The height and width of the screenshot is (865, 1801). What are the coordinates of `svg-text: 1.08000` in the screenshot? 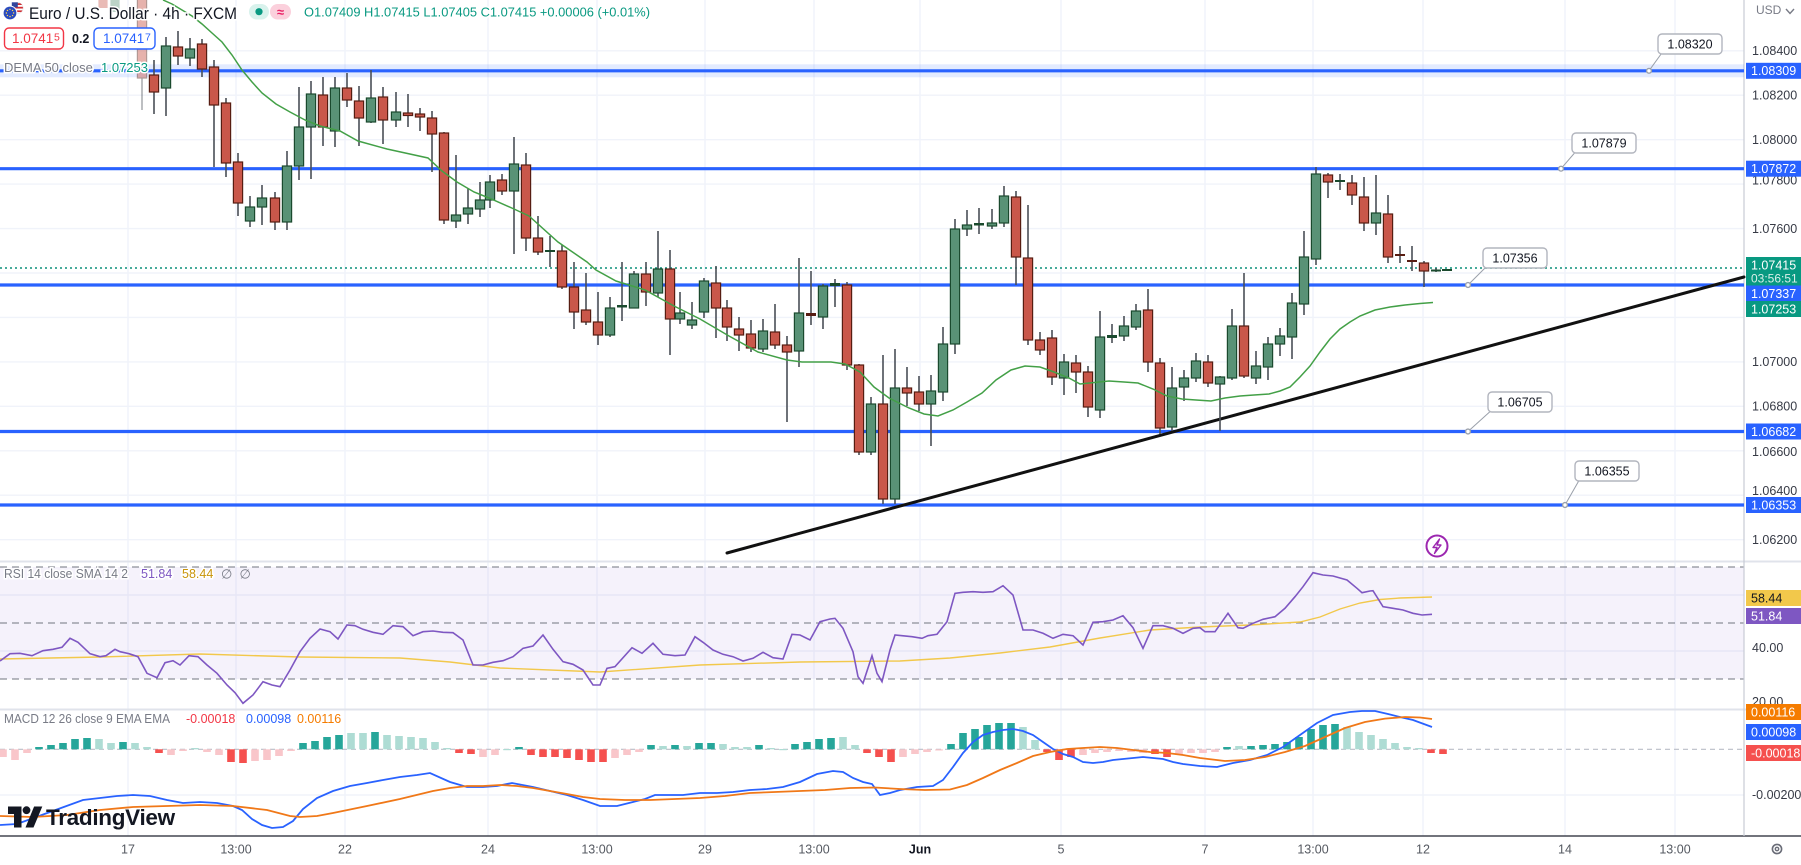 It's located at (1774, 140).